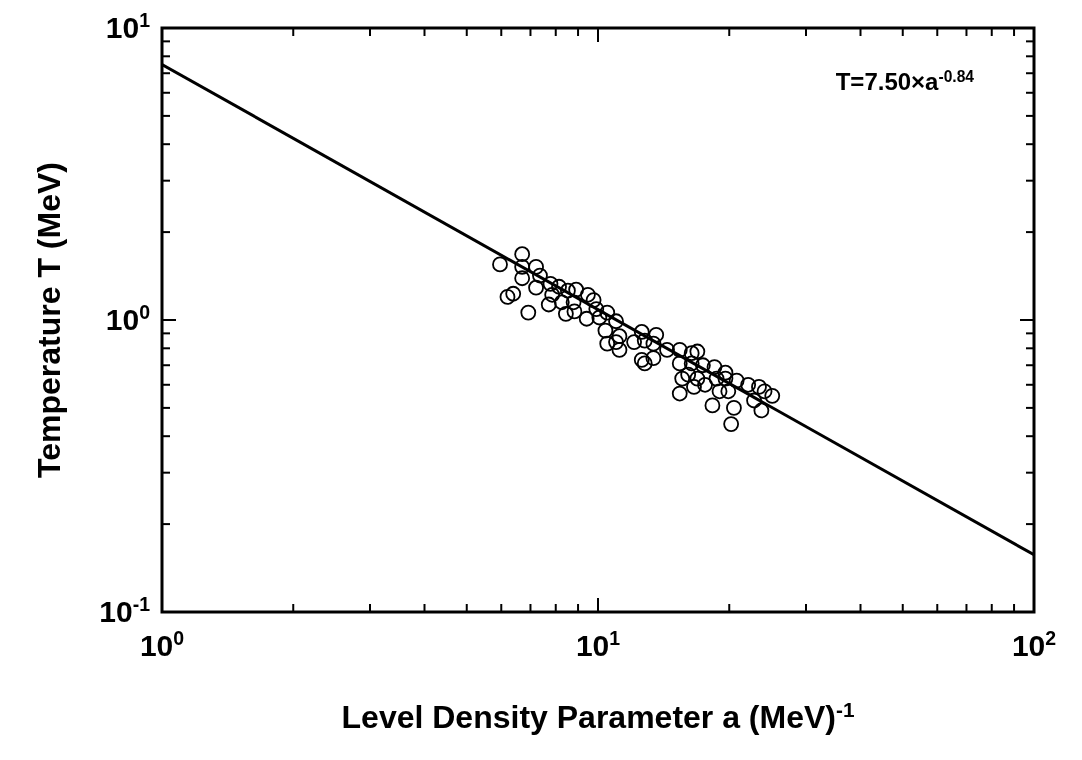 The image size is (1082, 760). What do you see at coordinates (162, 644) in the screenshot?
I see `x-tick-label: 10$^{0}$` at bounding box center [162, 644].